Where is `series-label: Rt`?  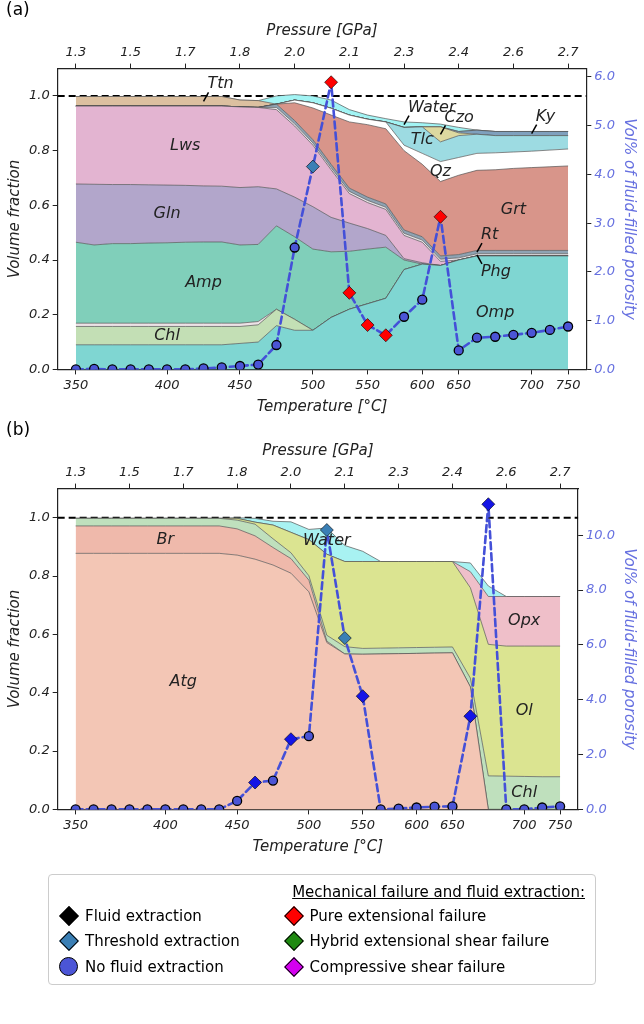
series-label: Rt is located at coordinates (490, 234).